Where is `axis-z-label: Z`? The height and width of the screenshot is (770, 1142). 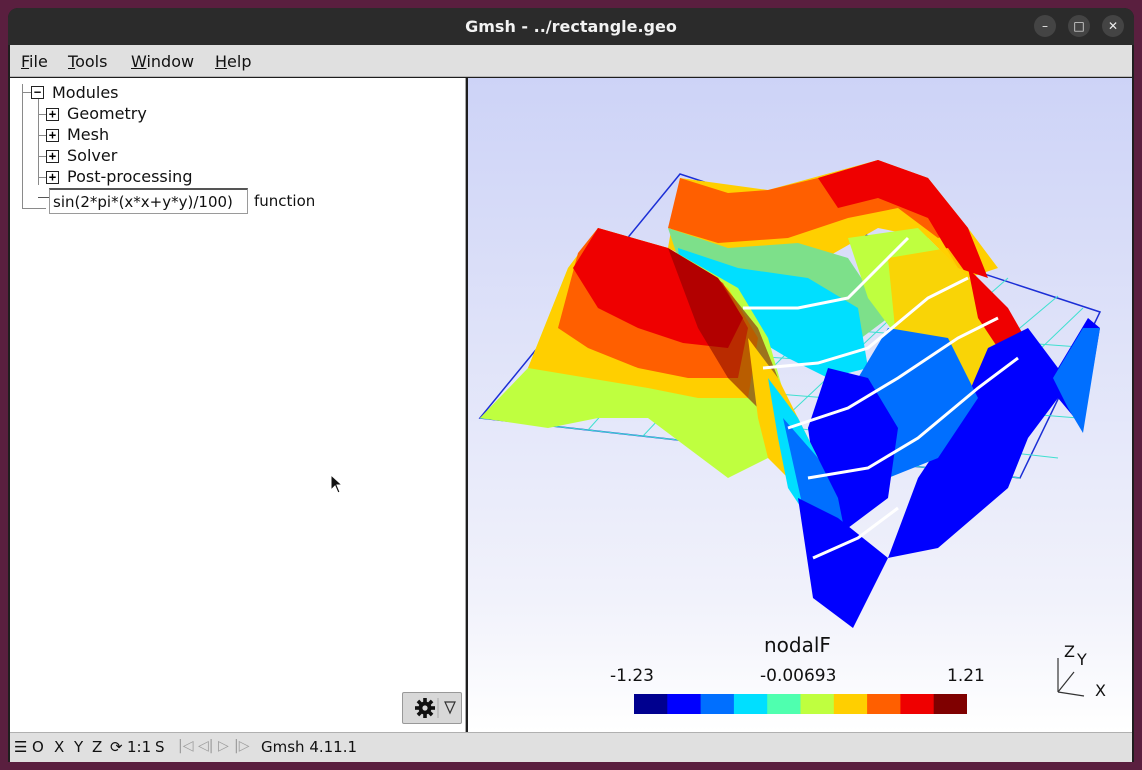 axis-z-label: Z is located at coordinates (1069, 651).